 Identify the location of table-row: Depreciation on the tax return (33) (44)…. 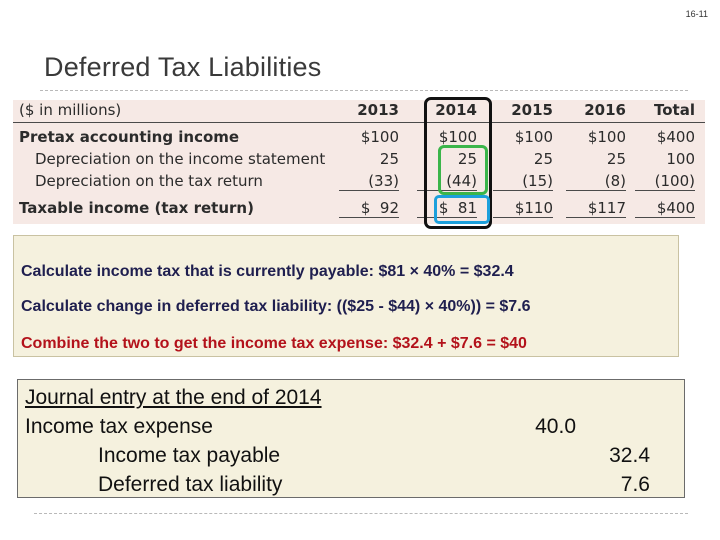
(359, 182).